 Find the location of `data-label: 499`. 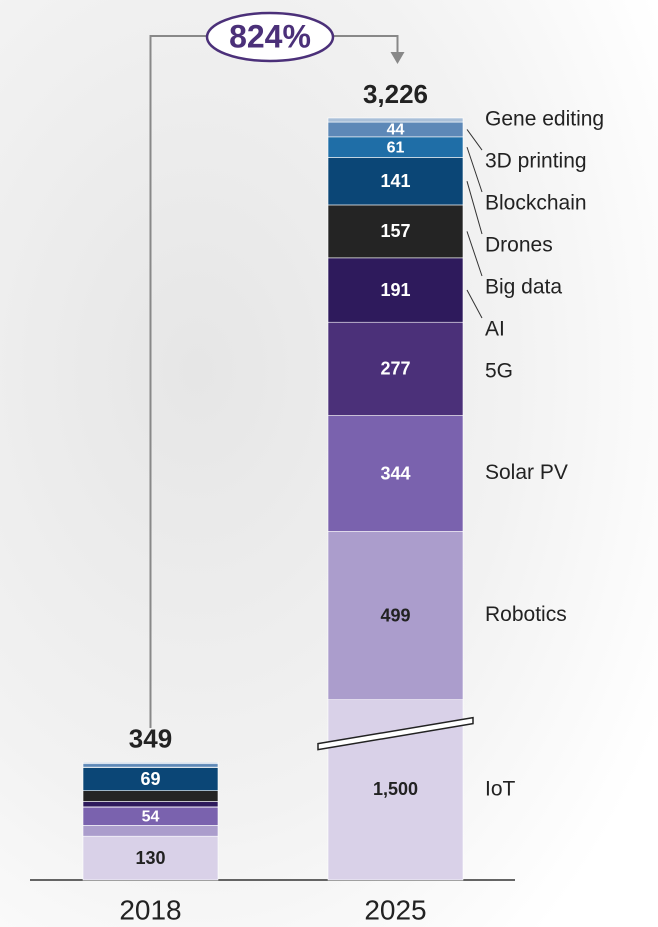

data-label: 499 is located at coordinates (395, 615).